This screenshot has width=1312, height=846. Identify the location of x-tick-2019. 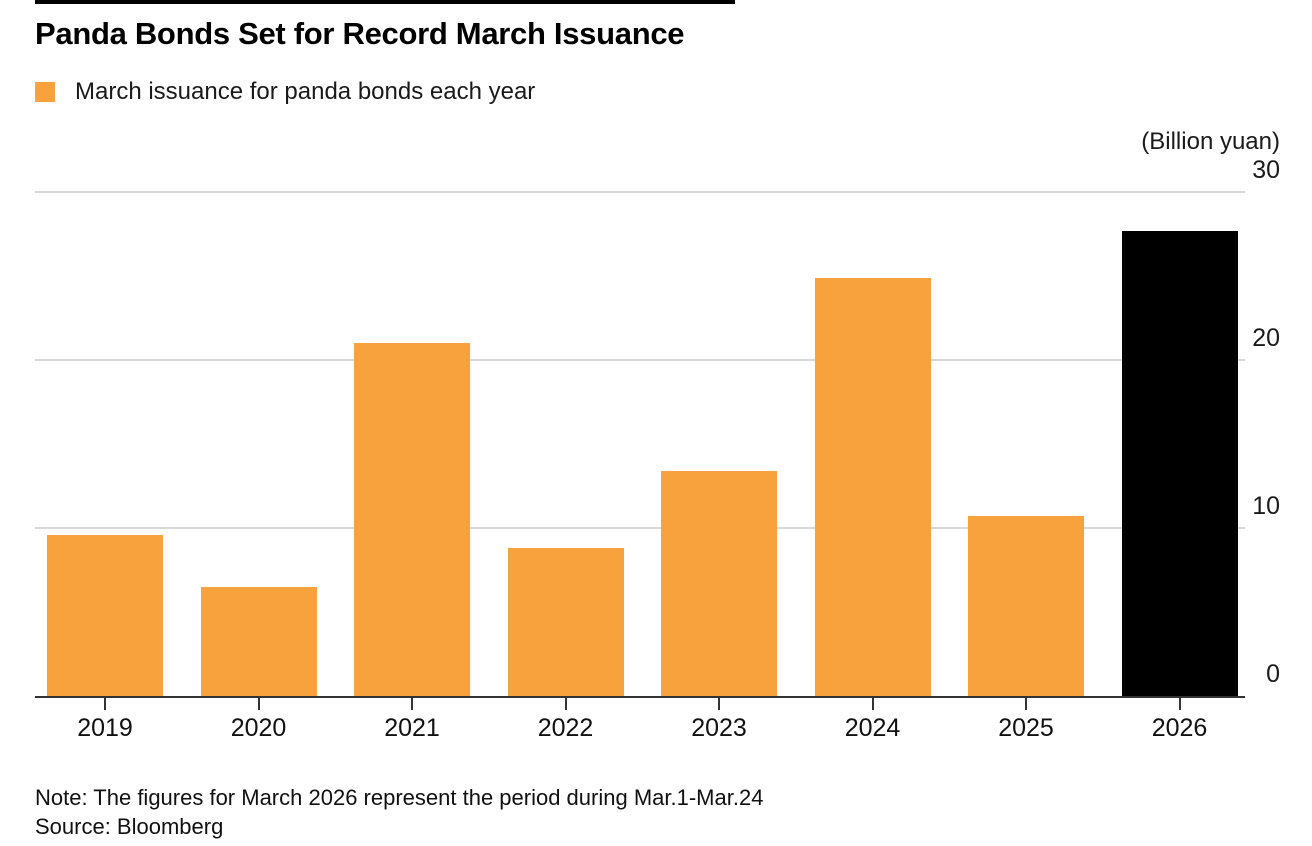
(105, 704).